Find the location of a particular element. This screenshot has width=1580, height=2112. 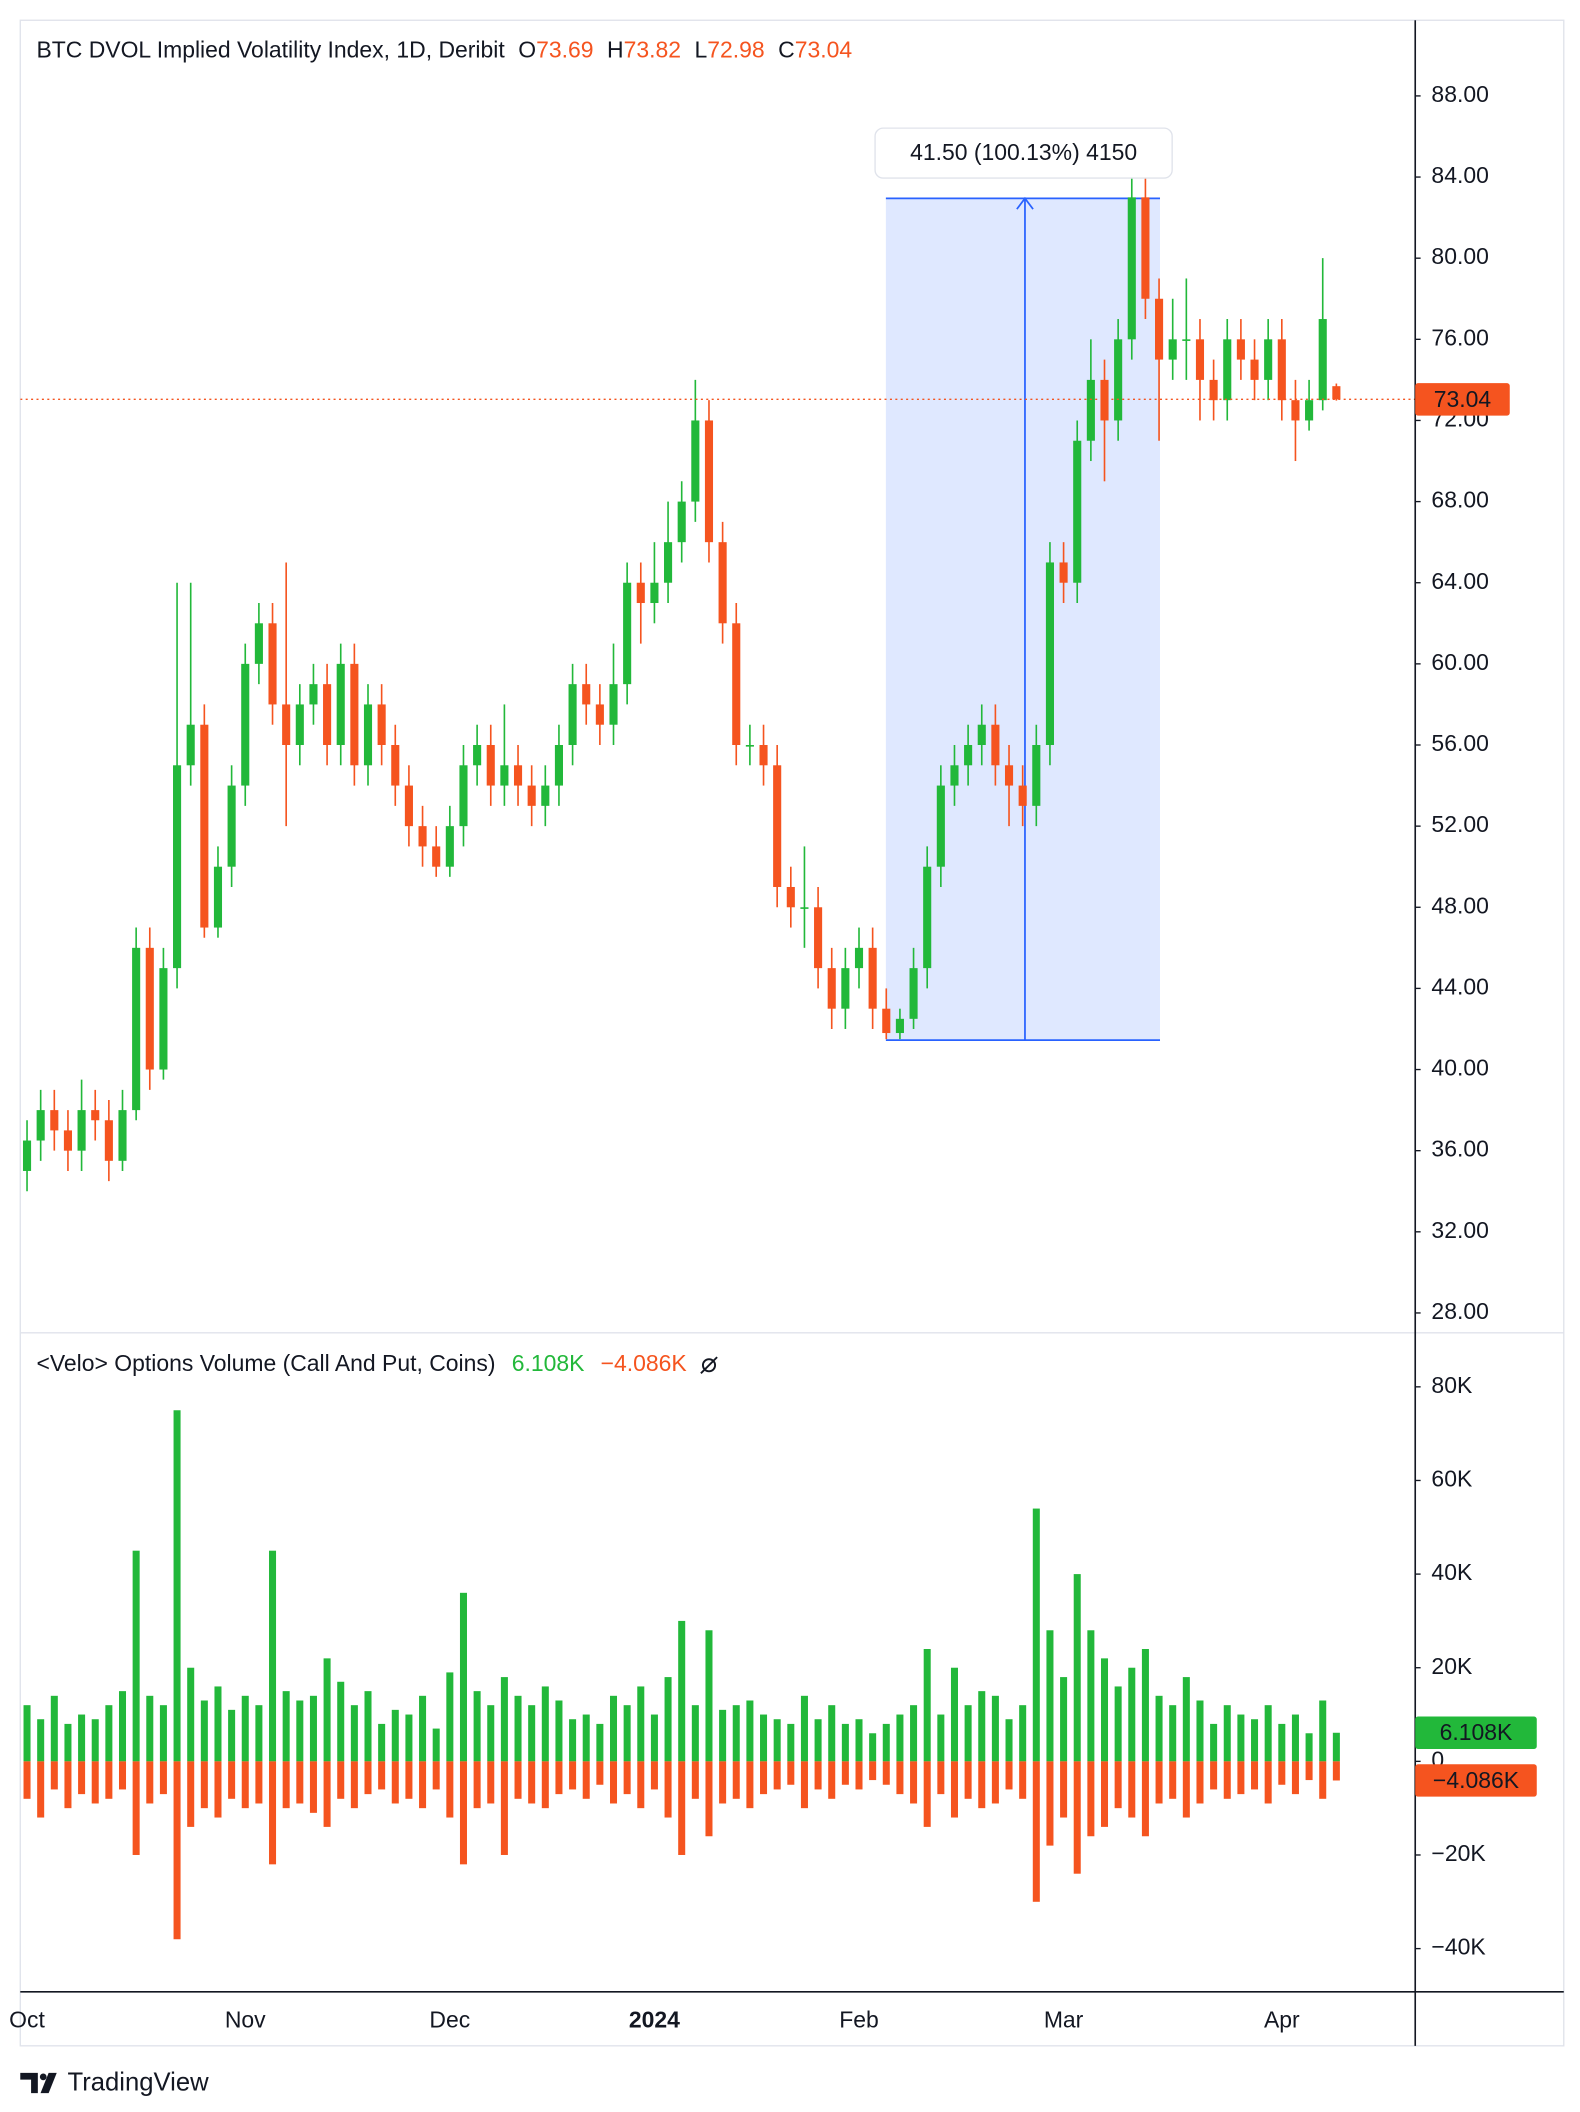

y-tick-label: 80.00 is located at coordinates (1459, 256).